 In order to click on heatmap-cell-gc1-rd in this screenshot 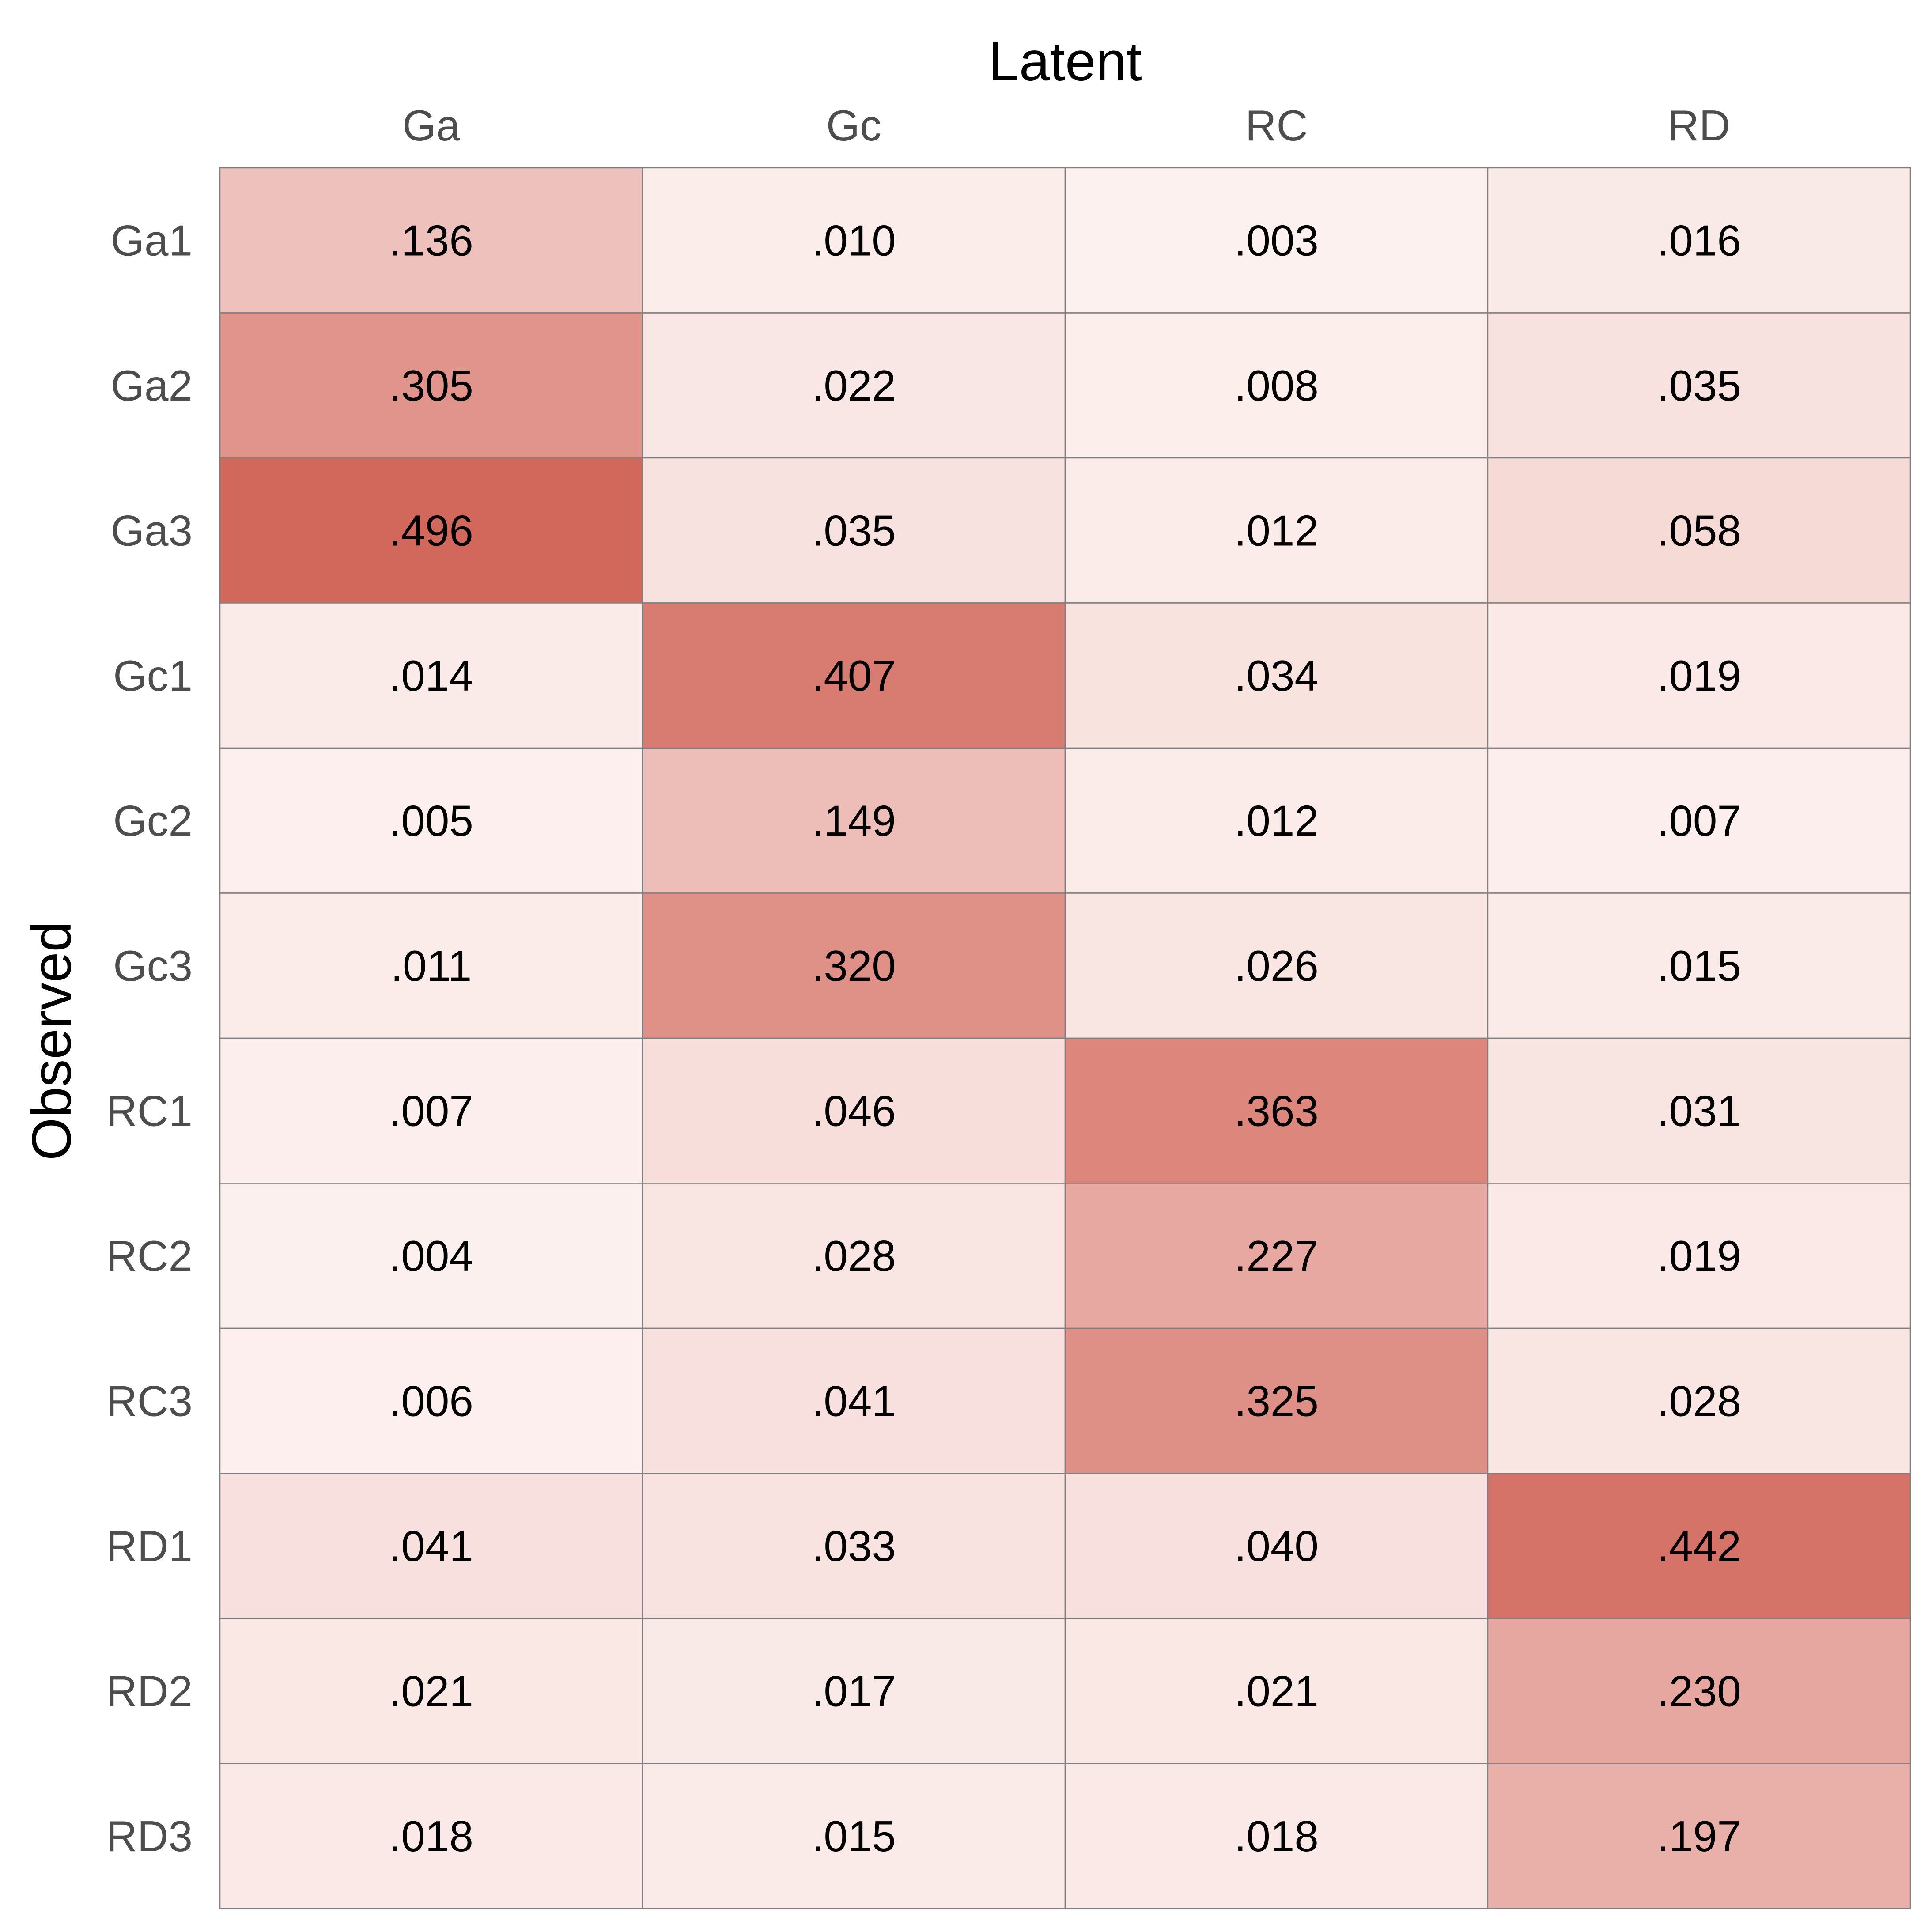, I will do `click(1699, 675)`.